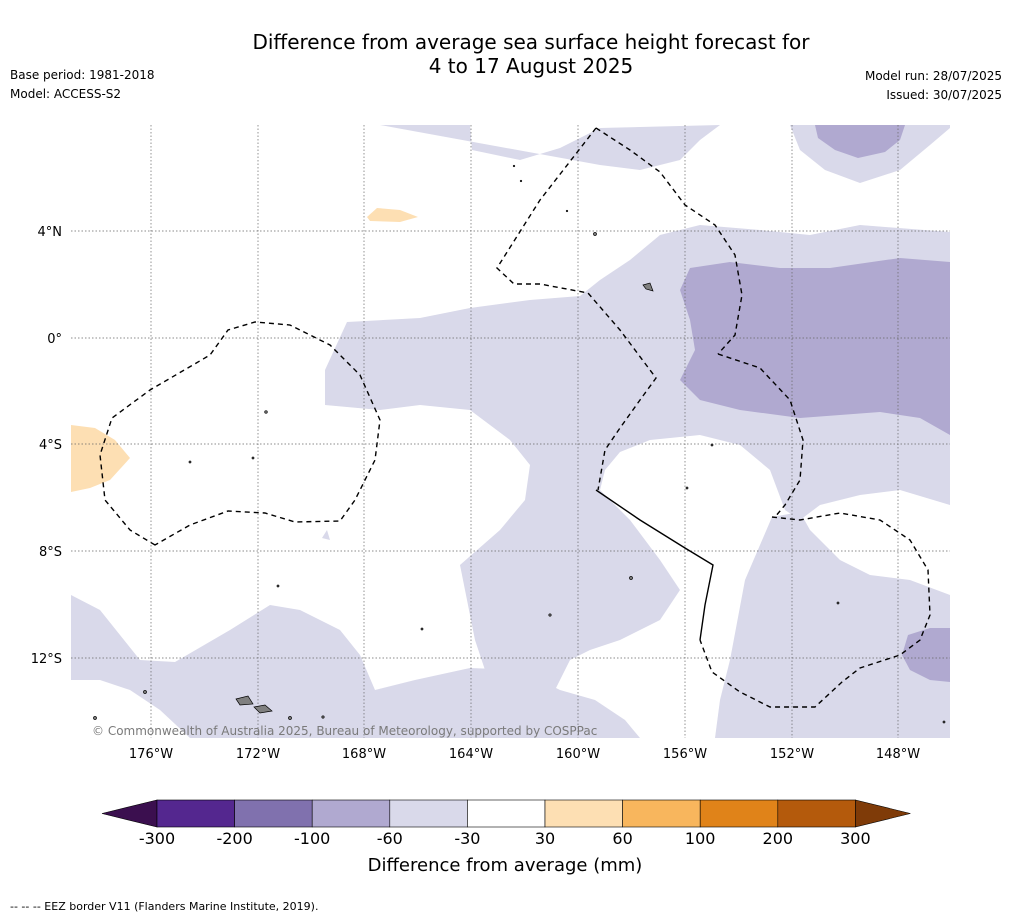 Image resolution: width=1011 pixels, height=919 pixels. What do you see at coordinates (505, 865) in the screenshot?
I see `colorbar-label: Difference from average (mm)` at bounding box center [505, 865].